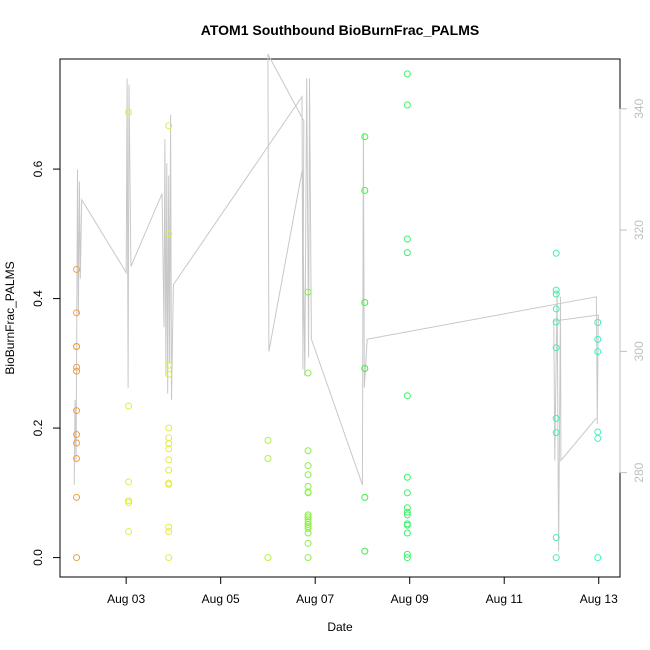 The image size is (650, 650). I want to click on x-tick-label: Aug 03, so click(126, 599).